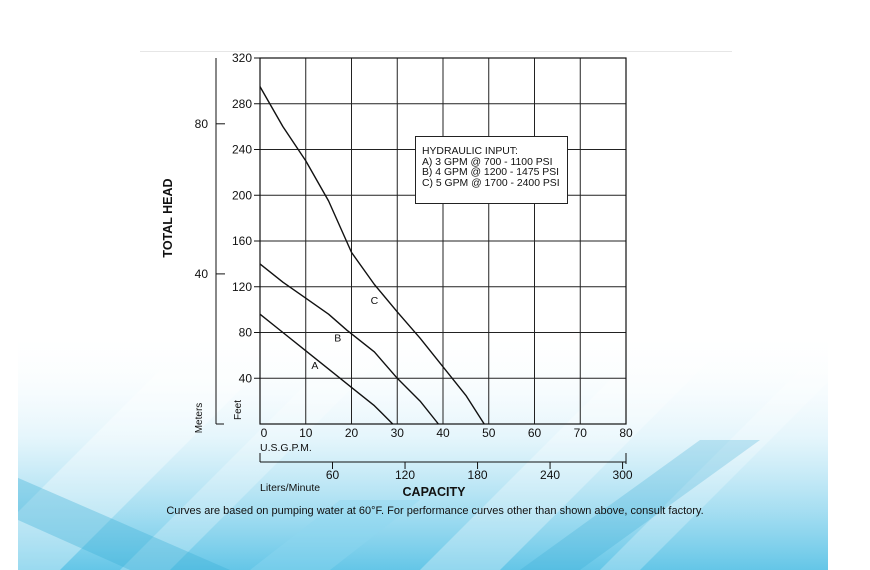 This screenshot has width=870, height=570. Describe the element at coordinates (246, 333) in the screenshot. I see `y-tick-label-feet: 80` at that location.